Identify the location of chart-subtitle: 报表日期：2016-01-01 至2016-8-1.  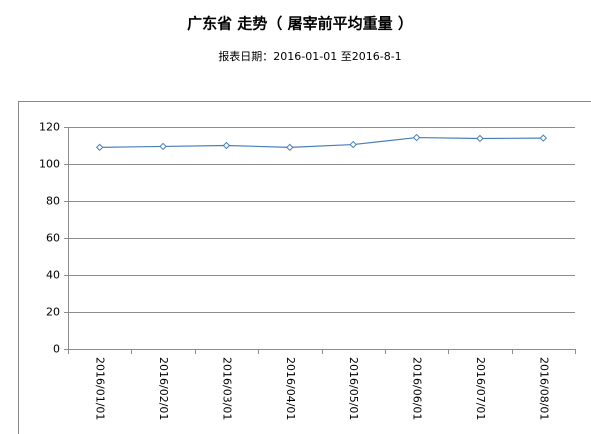
(309, 56).